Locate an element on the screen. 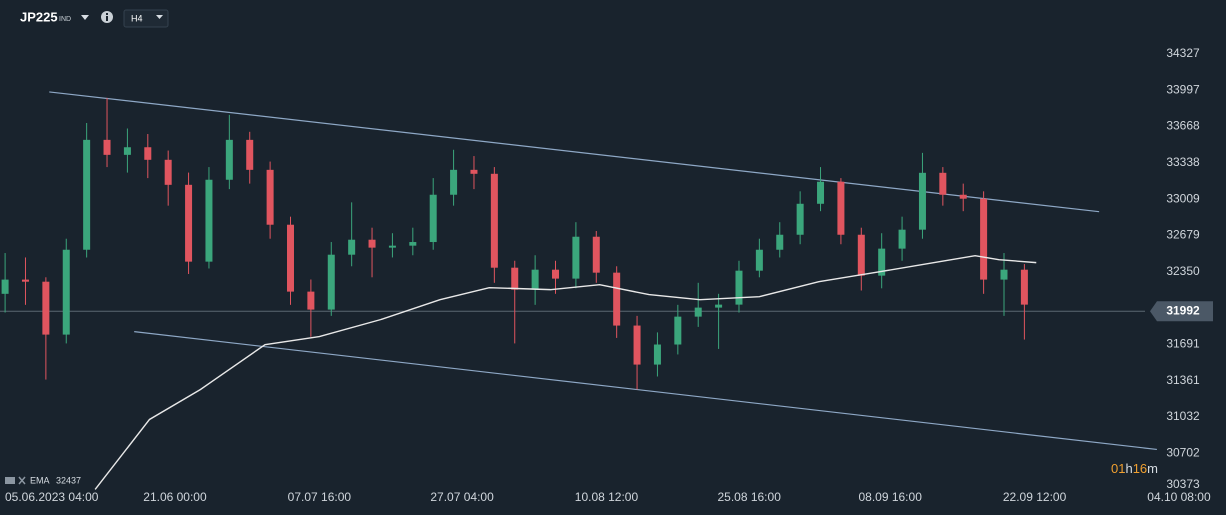  y-tick-label: 34327 is located at coordinates (1183, 53).